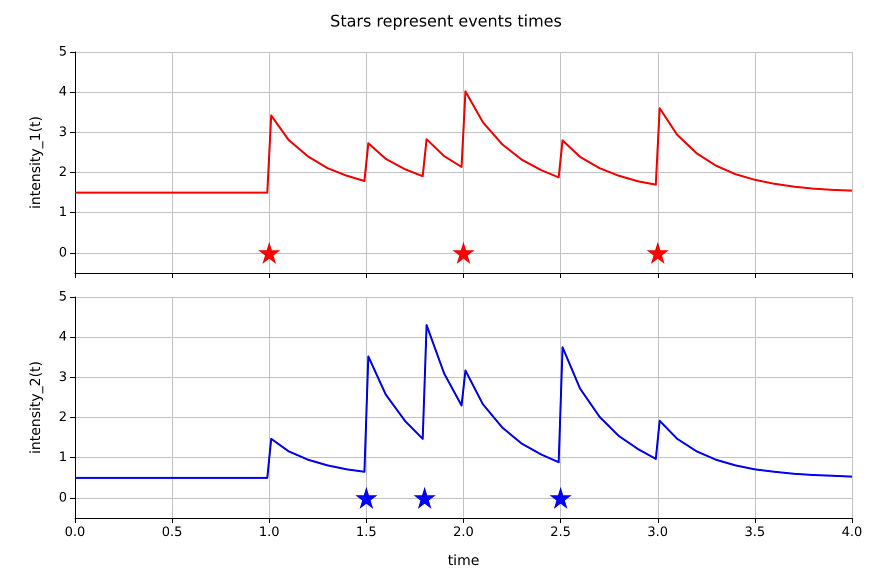 The image size is (892, 580). I want to click on x-tick-label: 2.0, so click(463, 532).